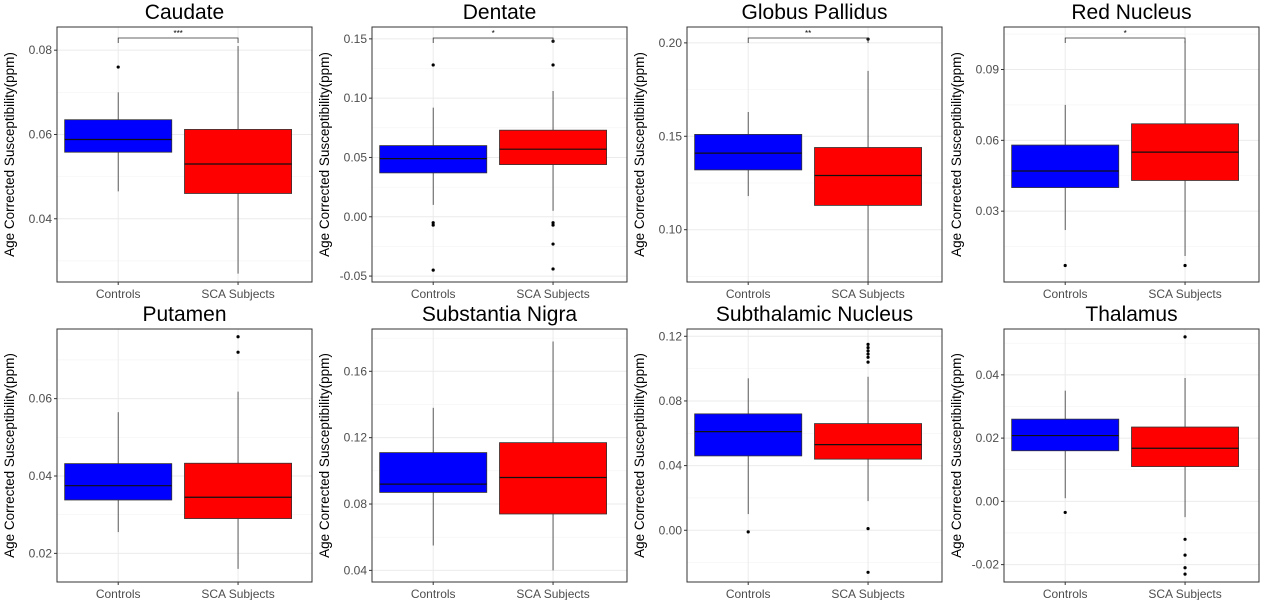 This screenshot has height=600, width=1280. What do you see at coordinates (184, 12) in the screenshot?
I see `panel-title: Caudate` at bounding box center [184, 12].